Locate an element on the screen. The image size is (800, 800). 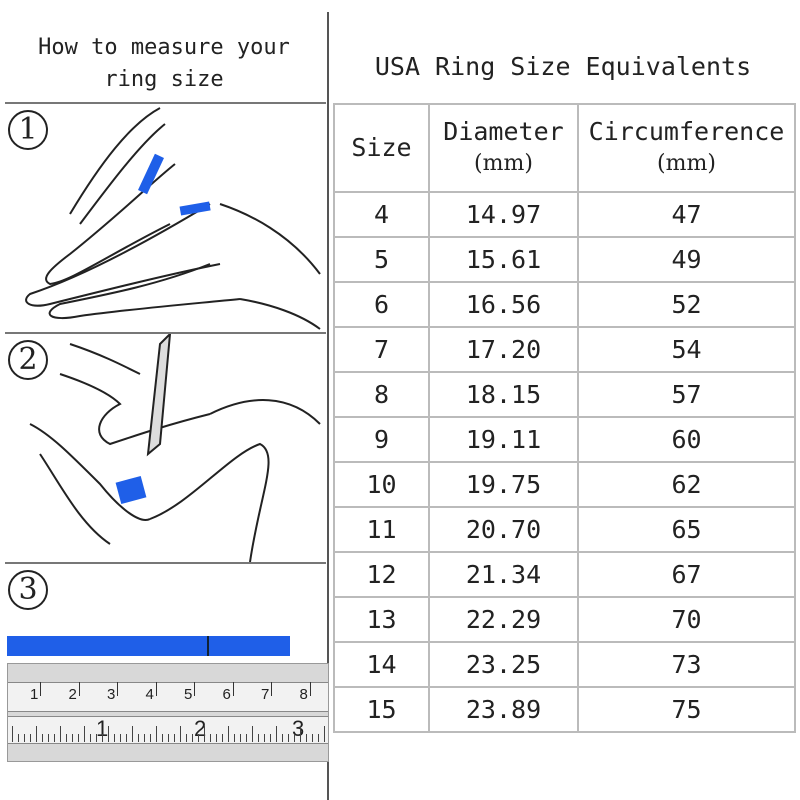
cell-diameter: 23.25 is located at coordinates (503, 664).